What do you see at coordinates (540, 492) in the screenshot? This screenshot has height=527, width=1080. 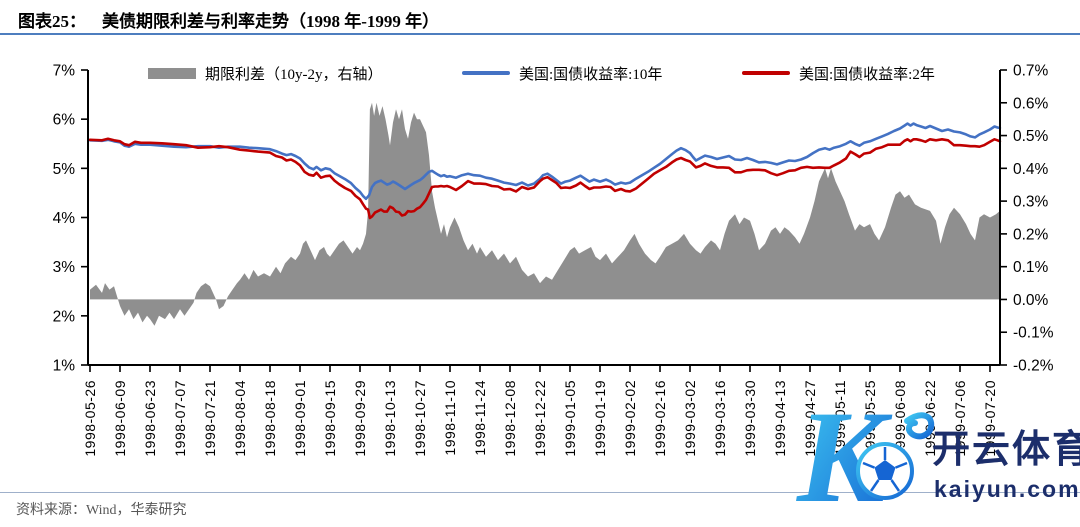 I see `source-divider` at bounding box center [540, 492].